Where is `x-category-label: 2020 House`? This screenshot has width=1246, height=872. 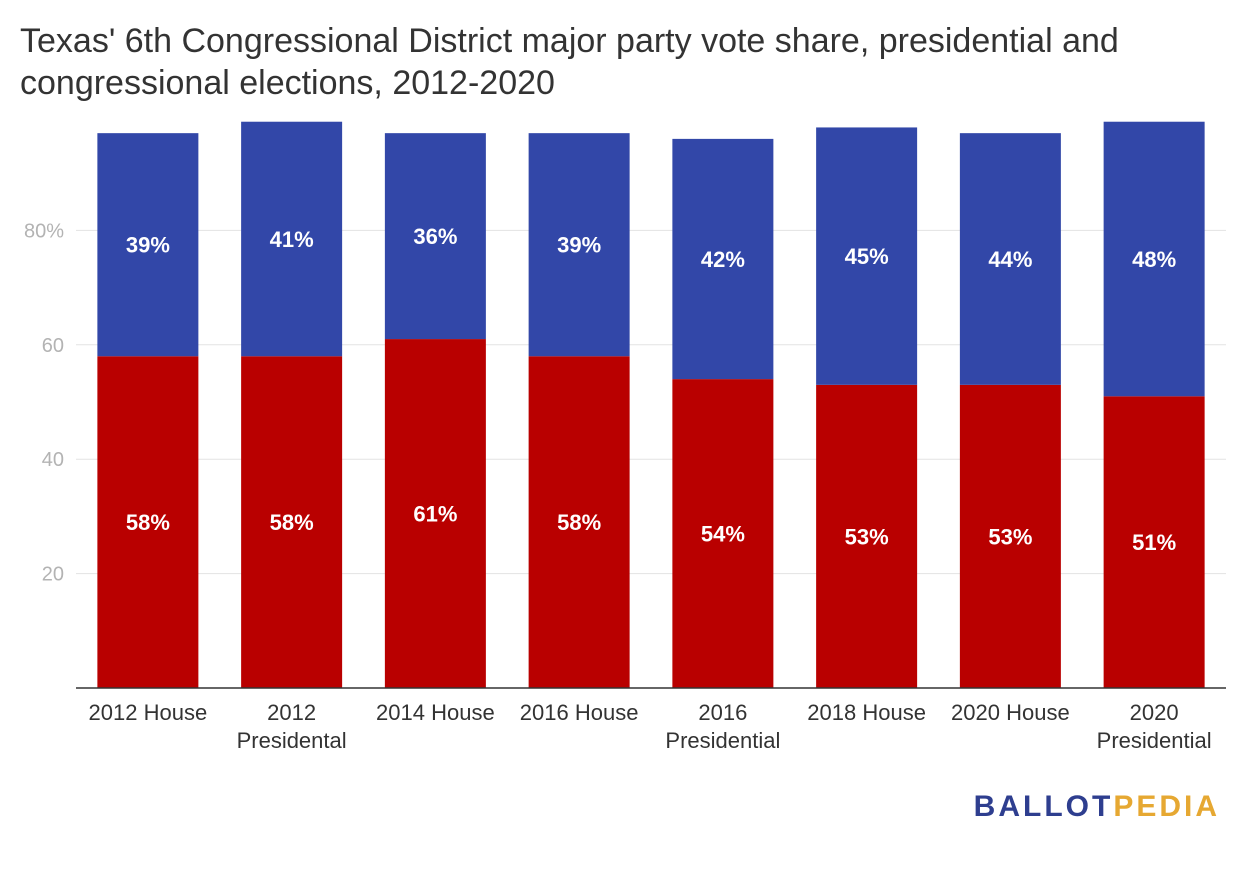
x-category-label: 2020 House is located at coordinates (1010, 712).